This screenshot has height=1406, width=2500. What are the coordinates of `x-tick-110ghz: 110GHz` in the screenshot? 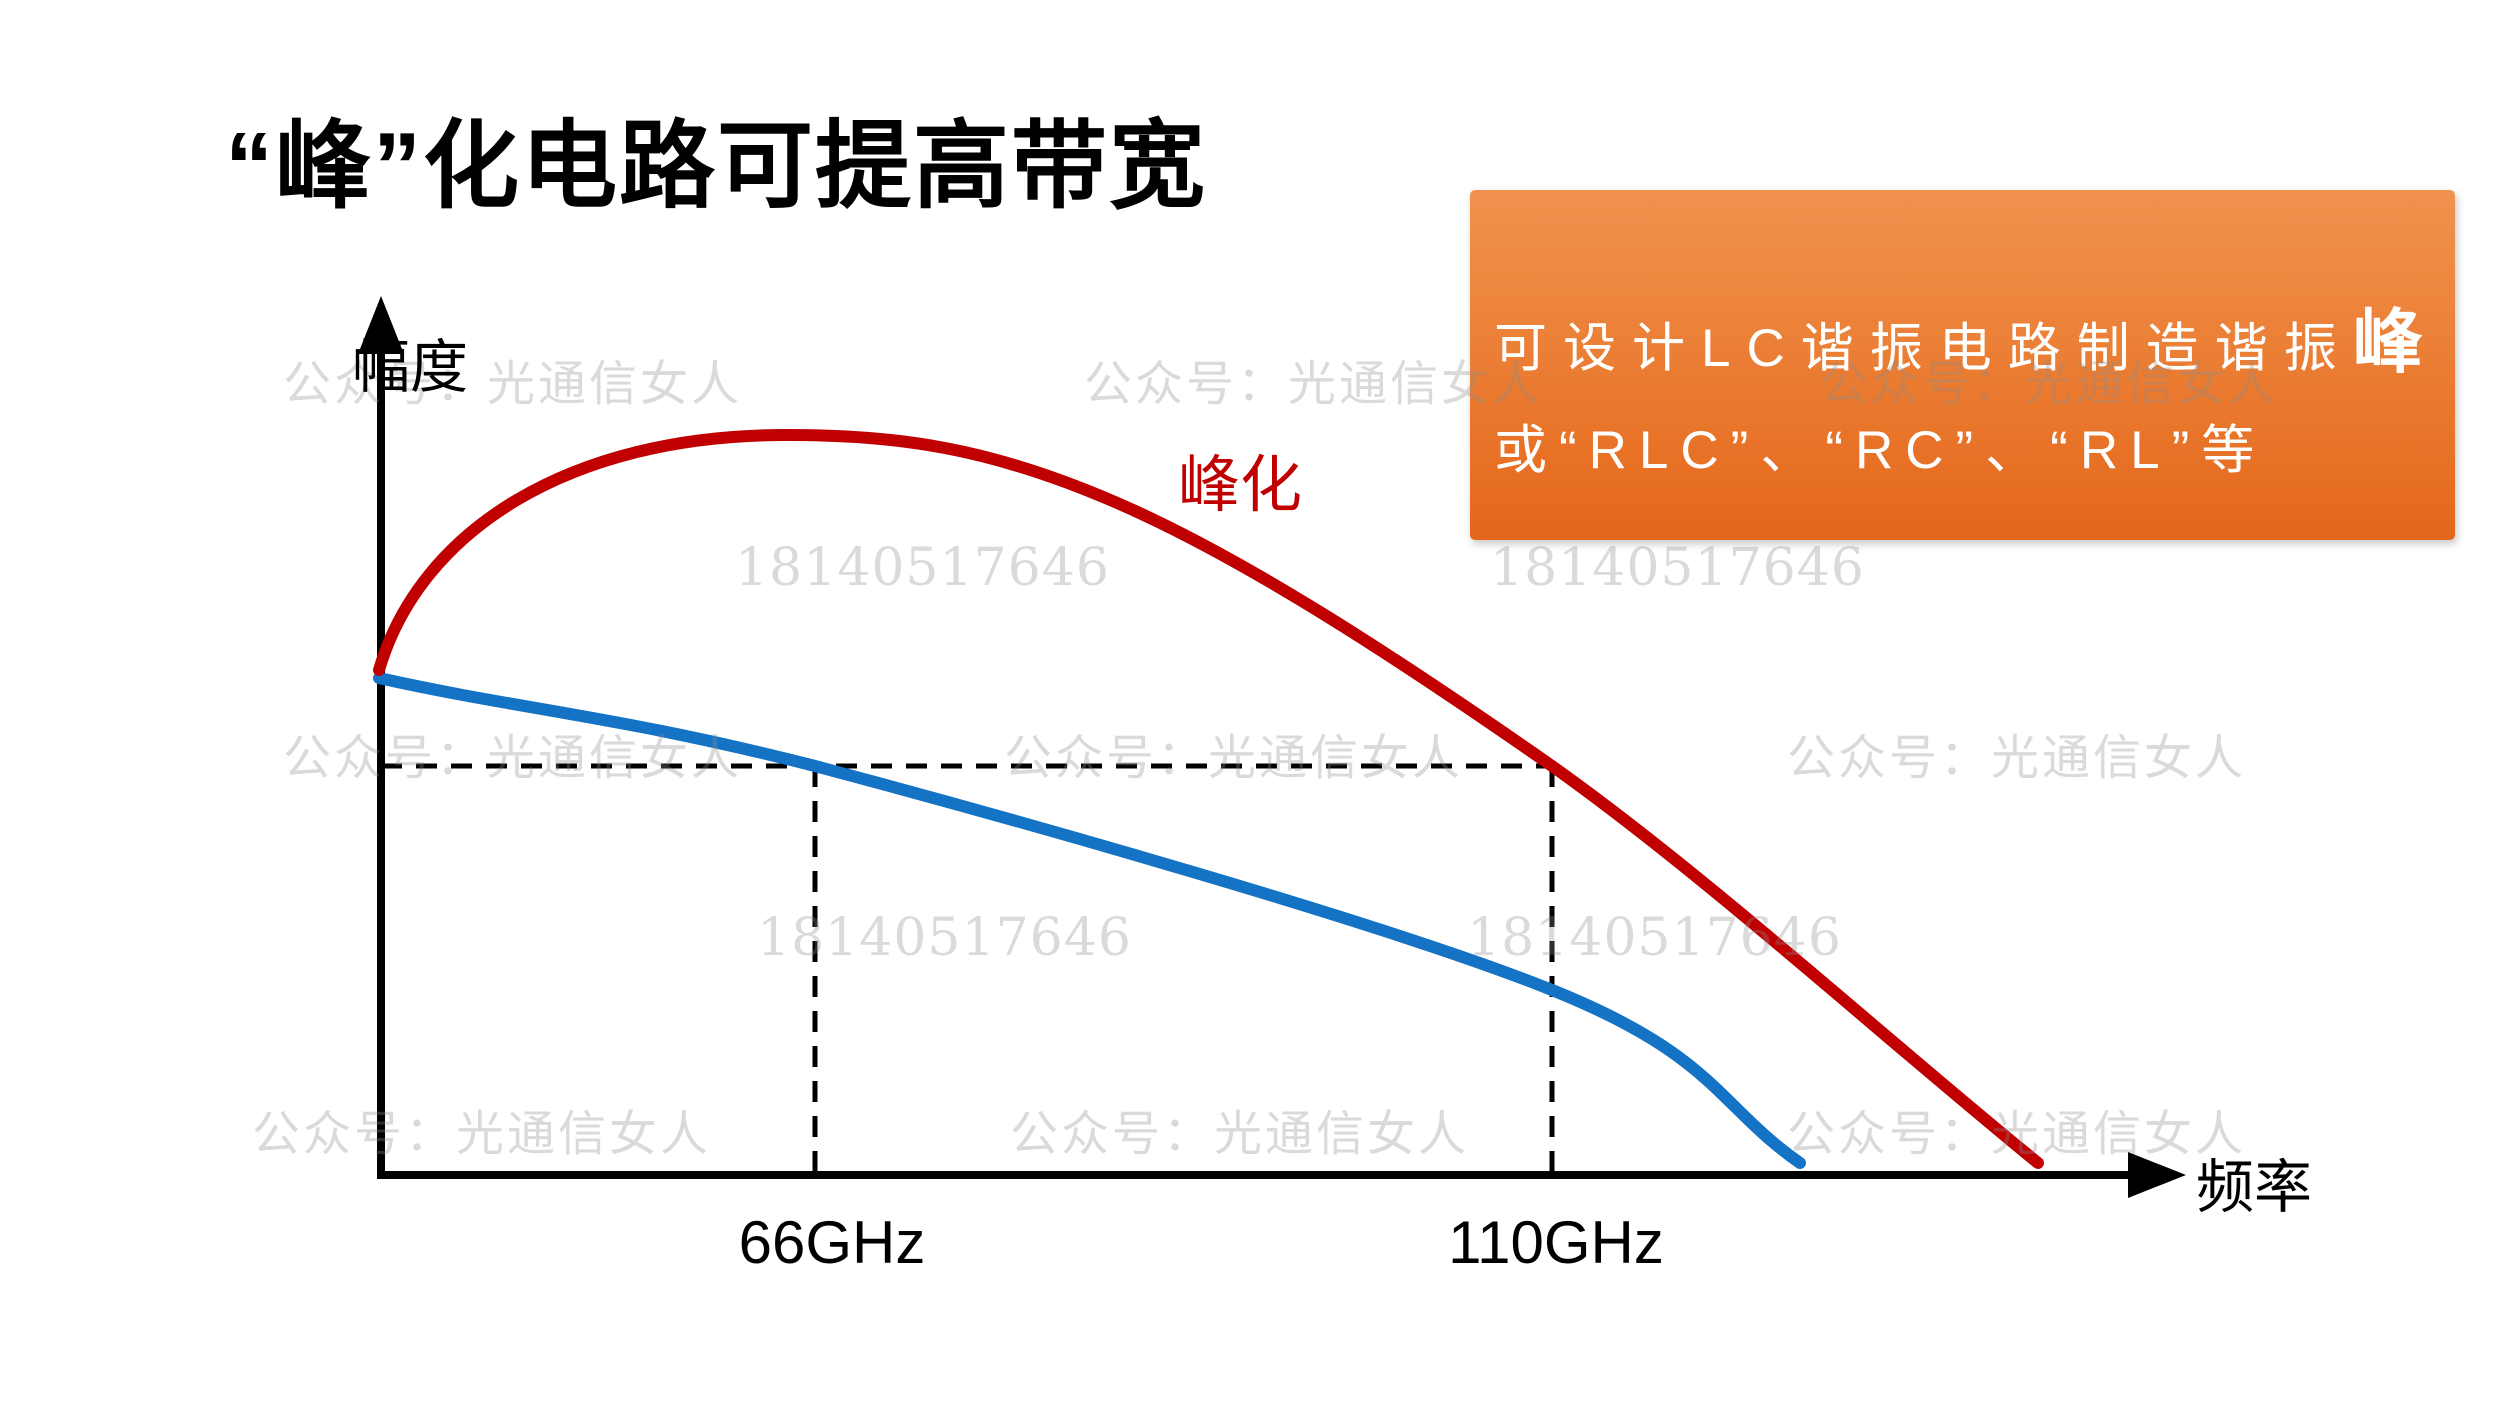 It's located at (1556, 1242).